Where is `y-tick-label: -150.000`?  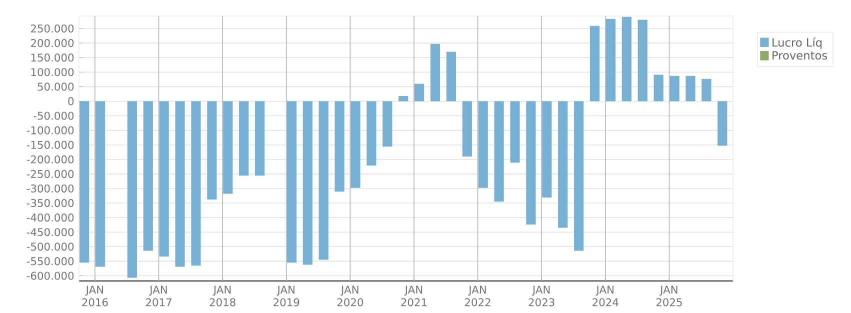 y-tick-label: -150.000 is located at coordinates (50, 144).